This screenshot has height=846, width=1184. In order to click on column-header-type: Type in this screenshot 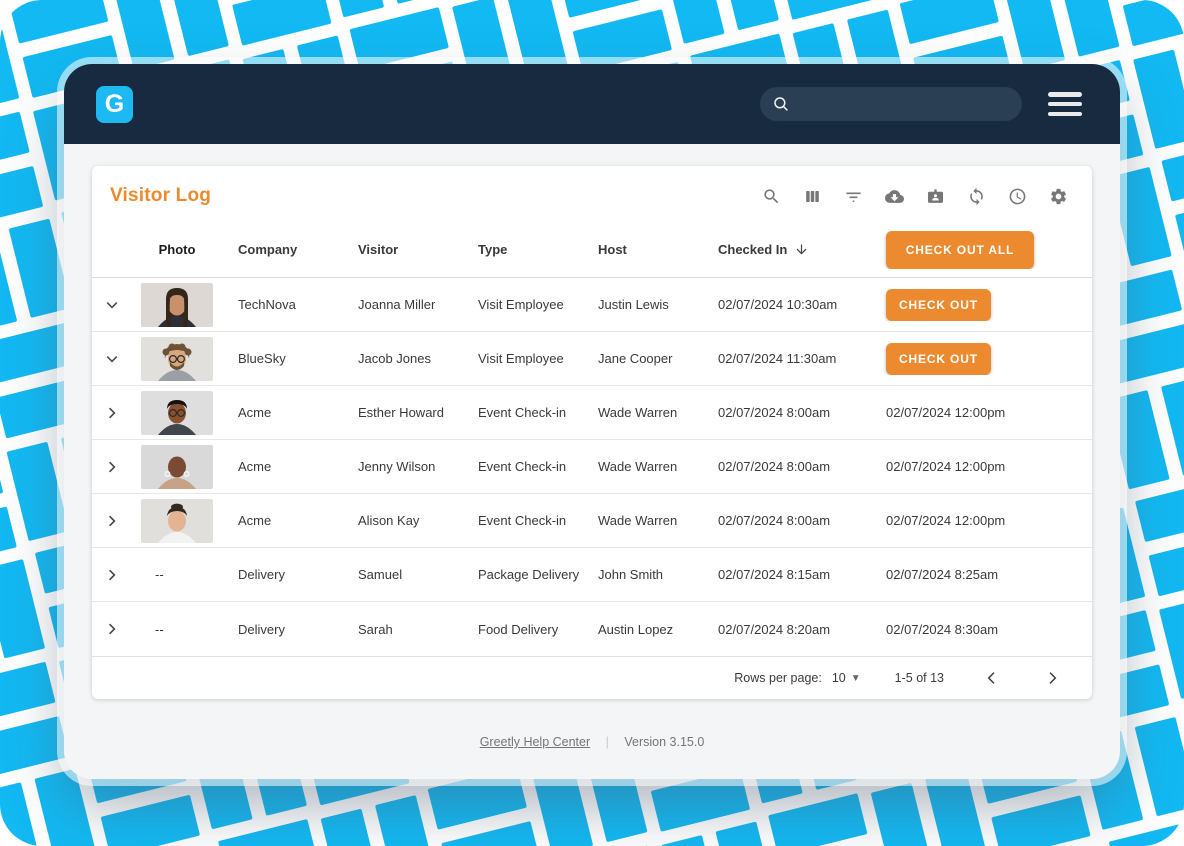, I will do `click(493, 249)`.